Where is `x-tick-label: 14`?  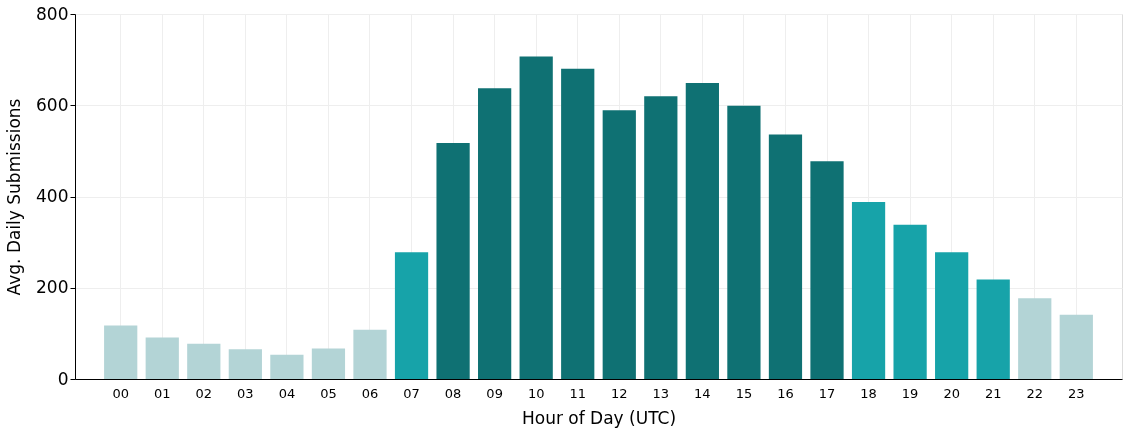
x-tick-label: 14 is located at coordinates (702, 393).